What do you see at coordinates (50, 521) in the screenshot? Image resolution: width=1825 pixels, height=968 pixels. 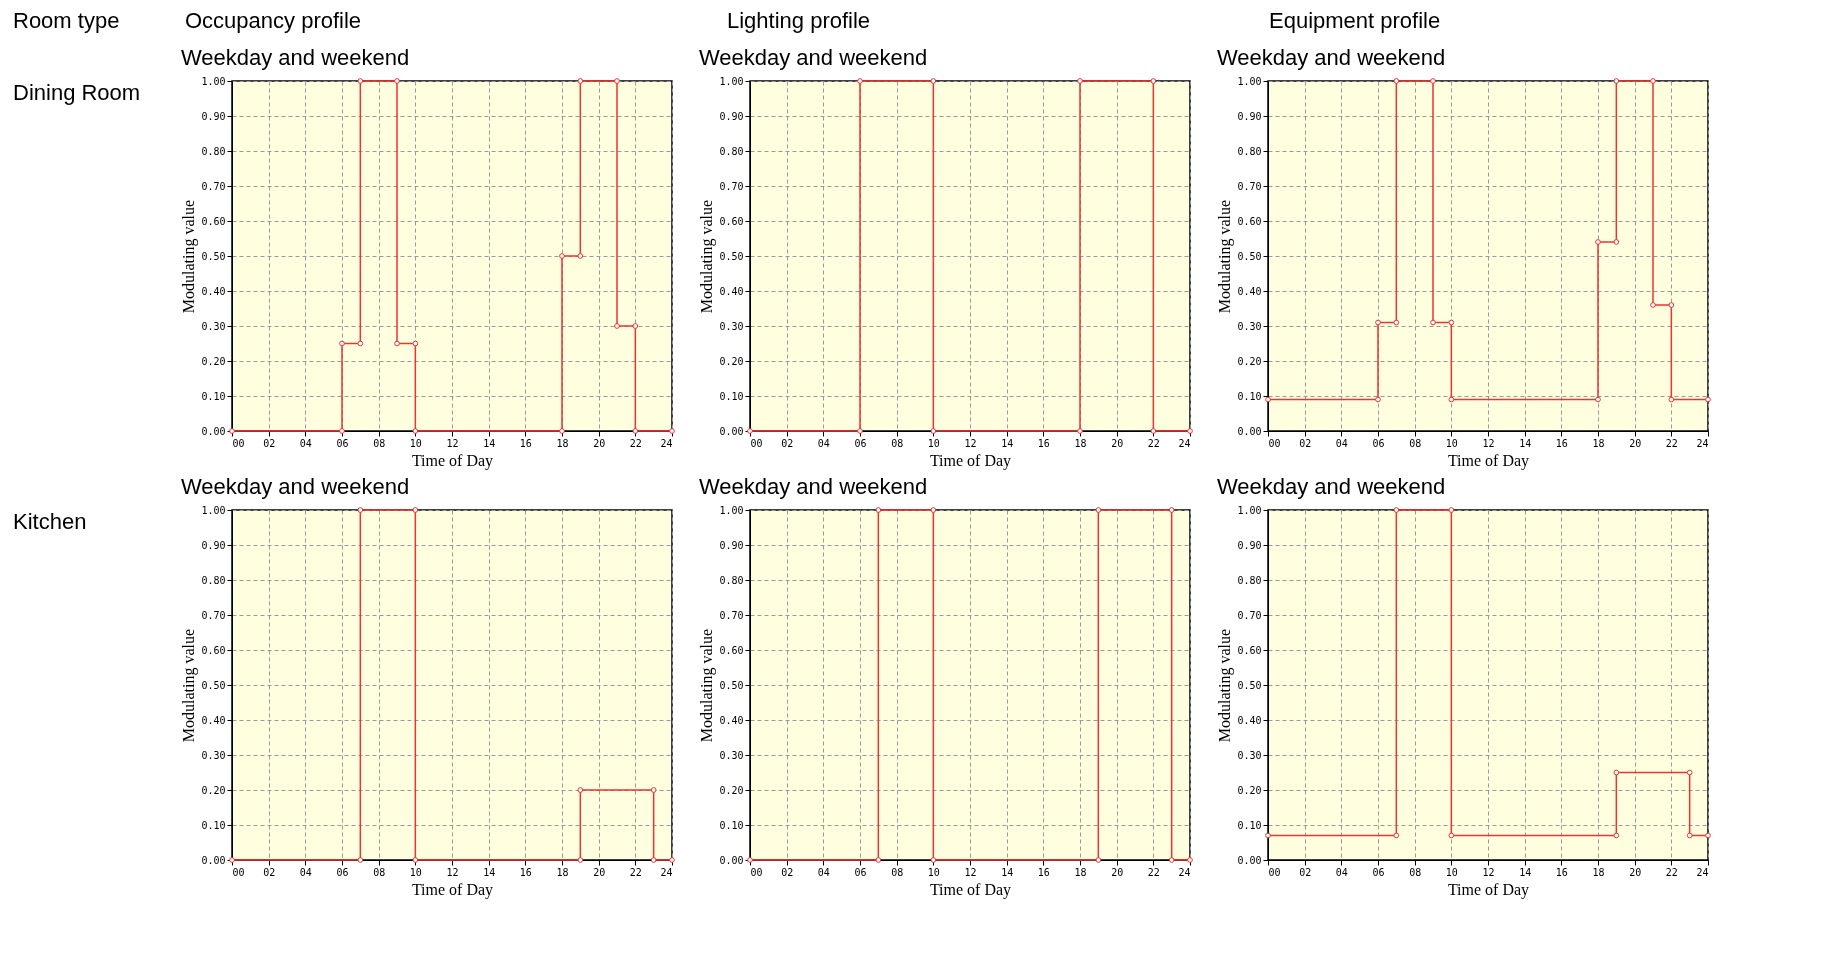 I see `text: Kitchen` at bounding box center [50, 521].